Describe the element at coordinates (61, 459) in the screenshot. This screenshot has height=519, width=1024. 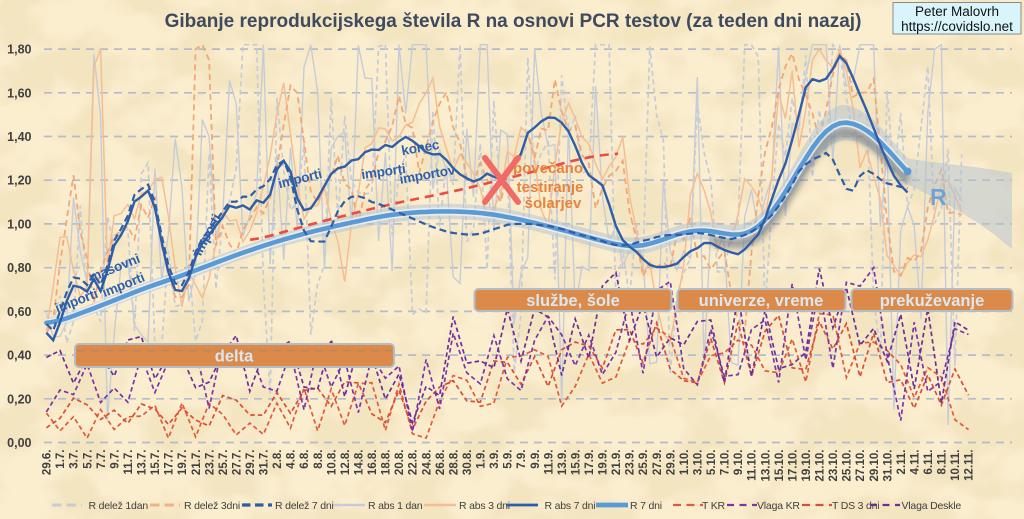
I see `svg-text: 1.7.` at that location.